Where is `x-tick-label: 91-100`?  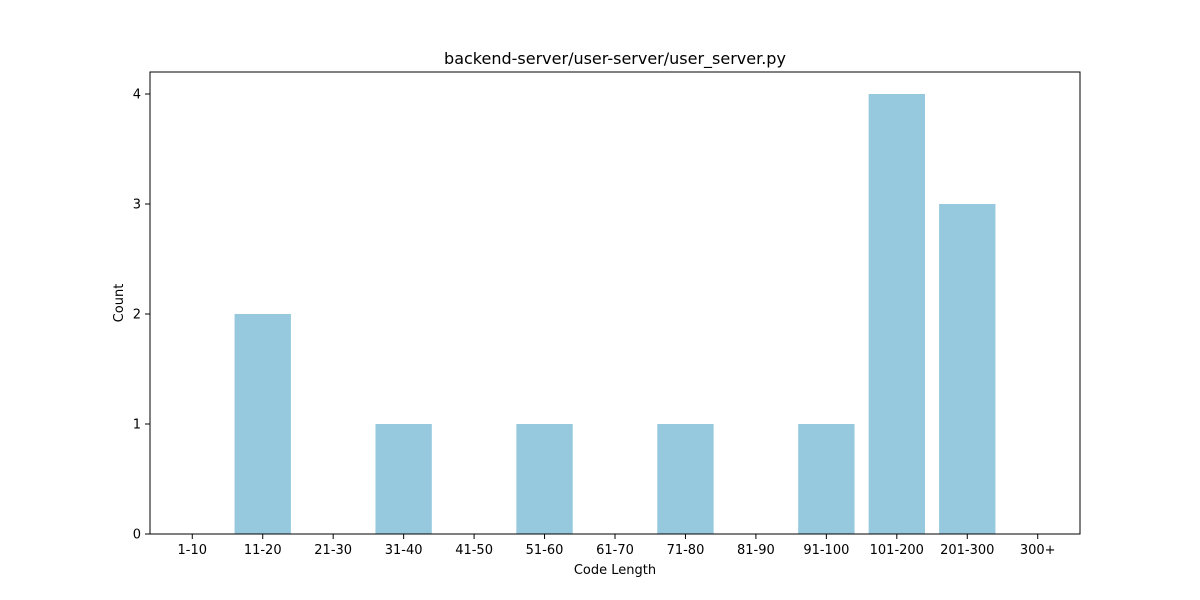
x-tick-label: 91-100 is located at coordinates (826, 550).